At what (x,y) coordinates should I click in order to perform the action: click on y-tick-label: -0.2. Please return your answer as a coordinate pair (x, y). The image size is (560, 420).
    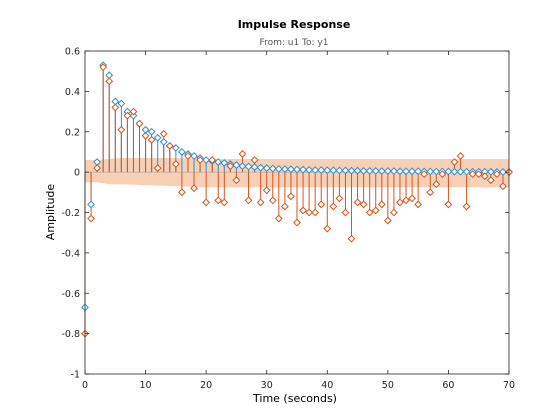
    Looking at the image, I should click on (70, 213).